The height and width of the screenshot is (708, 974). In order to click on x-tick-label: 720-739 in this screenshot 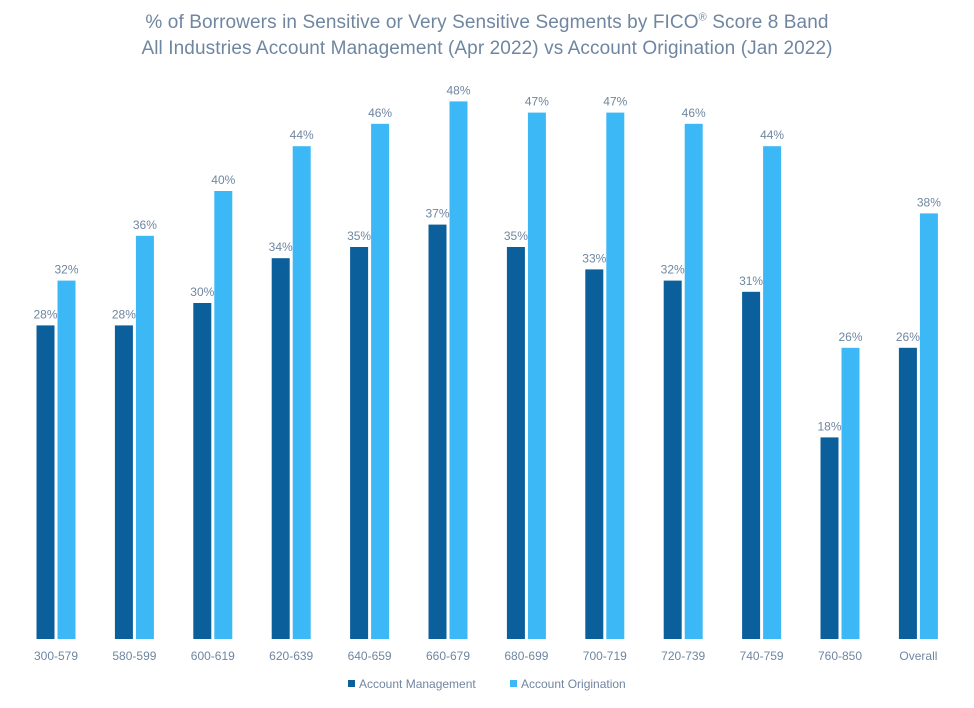, I will do `click(683, 656)`.